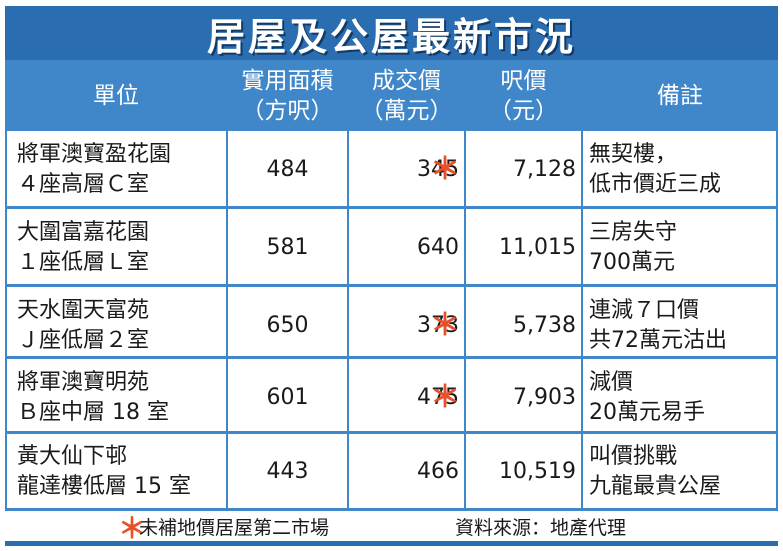 This screenshot has height=551, width=783. What do you see at coordinates (544, 397) in the screenshot?
I see `psf-cell: 7,903` at bounding box center [544, 397].